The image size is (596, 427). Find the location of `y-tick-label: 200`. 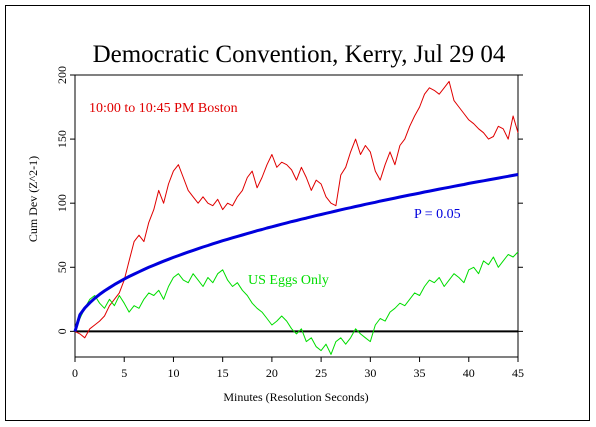

y-tick-label: 200 is located at coordinates (62, 75).